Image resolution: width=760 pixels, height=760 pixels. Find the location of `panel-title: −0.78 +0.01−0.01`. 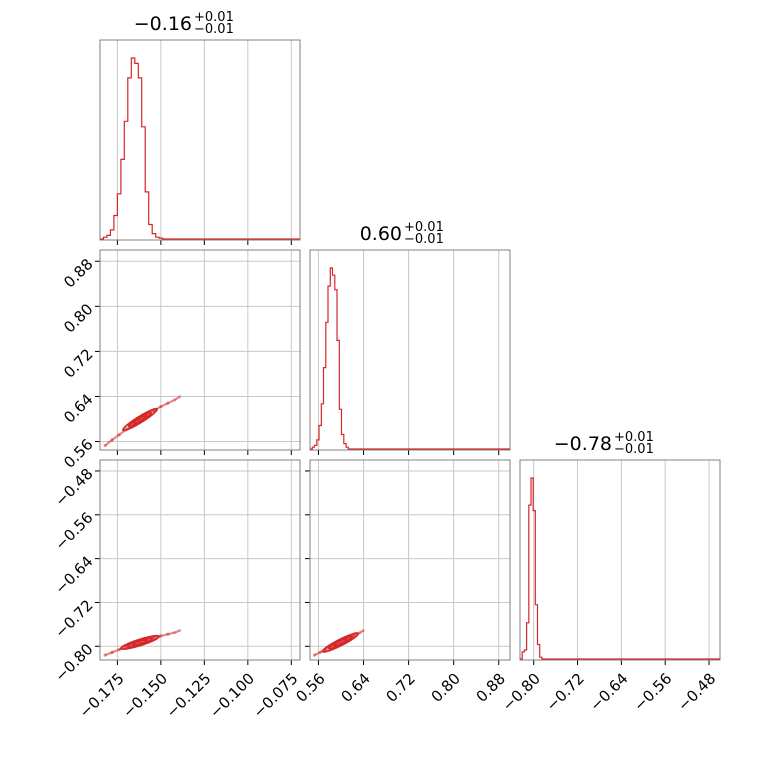

panel-title: −0.78 +0.01−0.01 is located at coordinates (604, 443).